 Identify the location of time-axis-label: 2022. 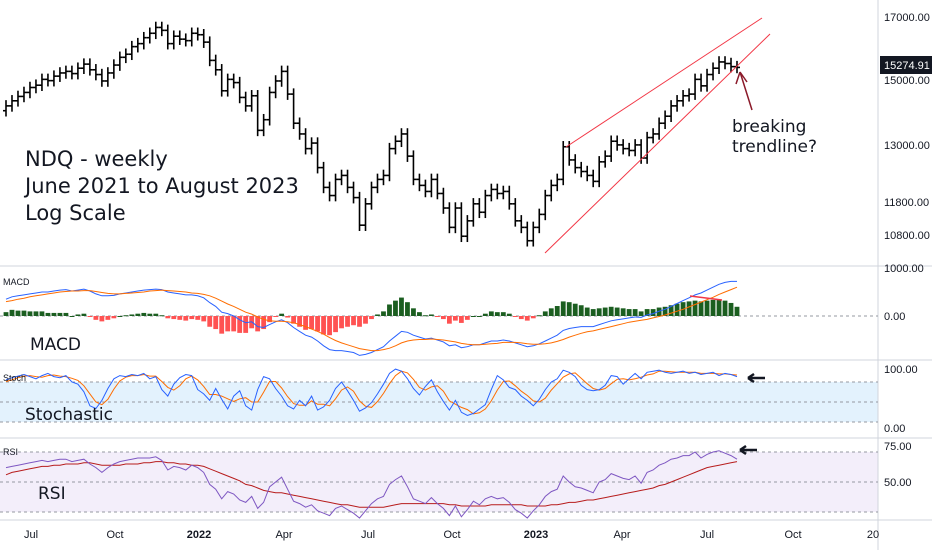
(199, 535).